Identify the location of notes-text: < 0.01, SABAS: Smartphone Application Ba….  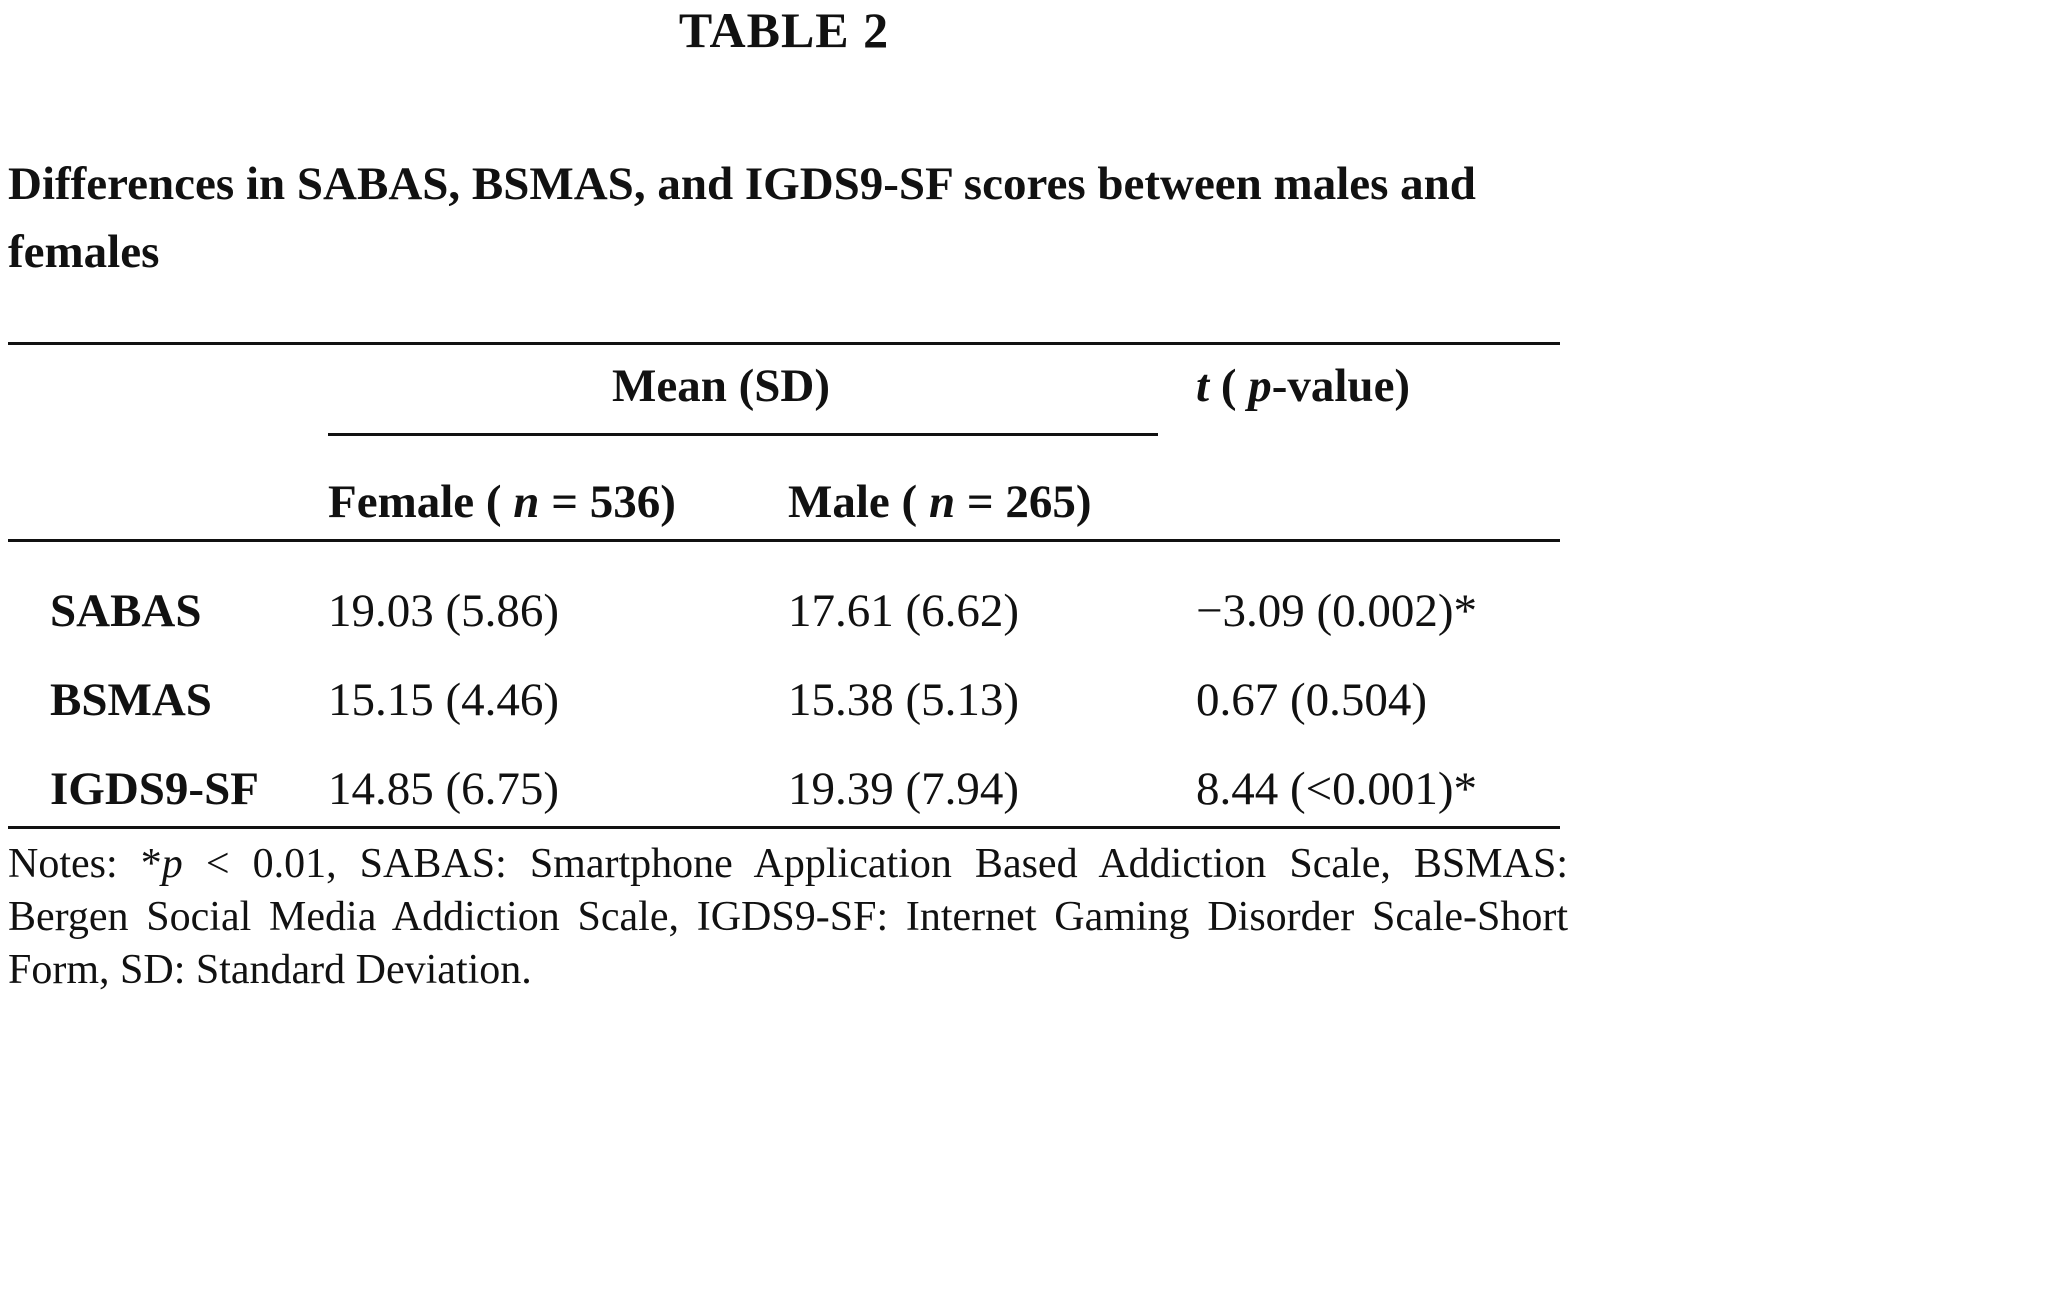
(788, 917).